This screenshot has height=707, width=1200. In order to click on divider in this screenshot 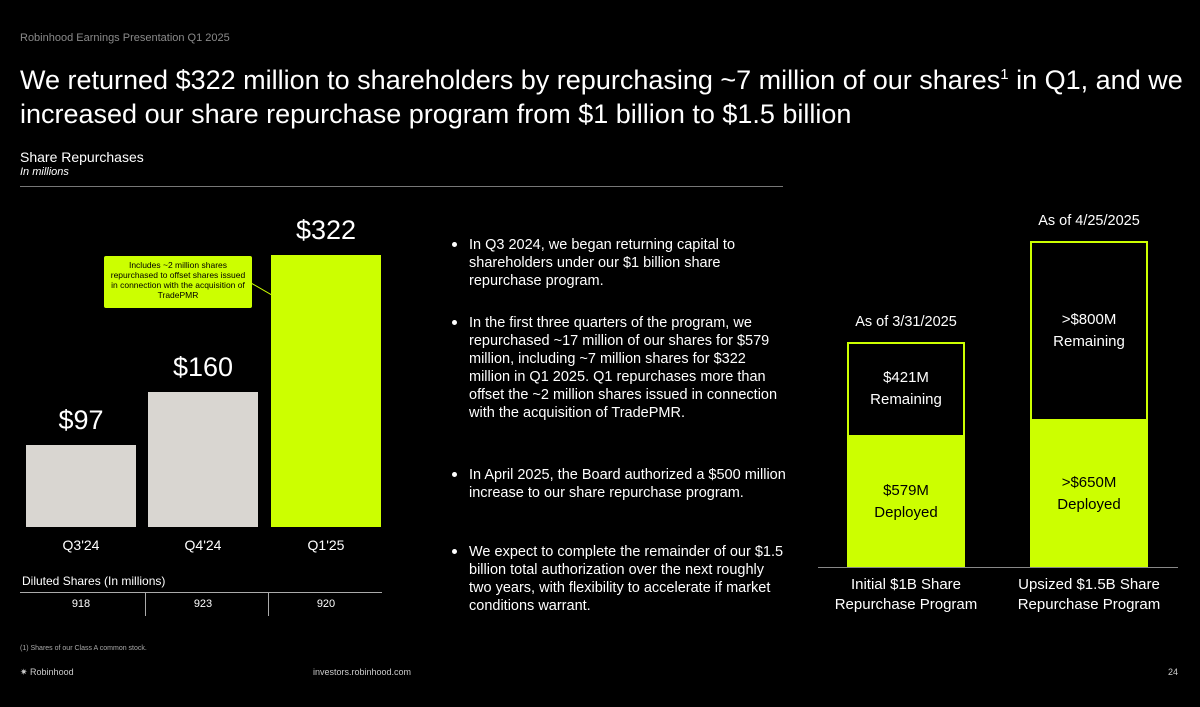, I will do `click(401, 186)`.